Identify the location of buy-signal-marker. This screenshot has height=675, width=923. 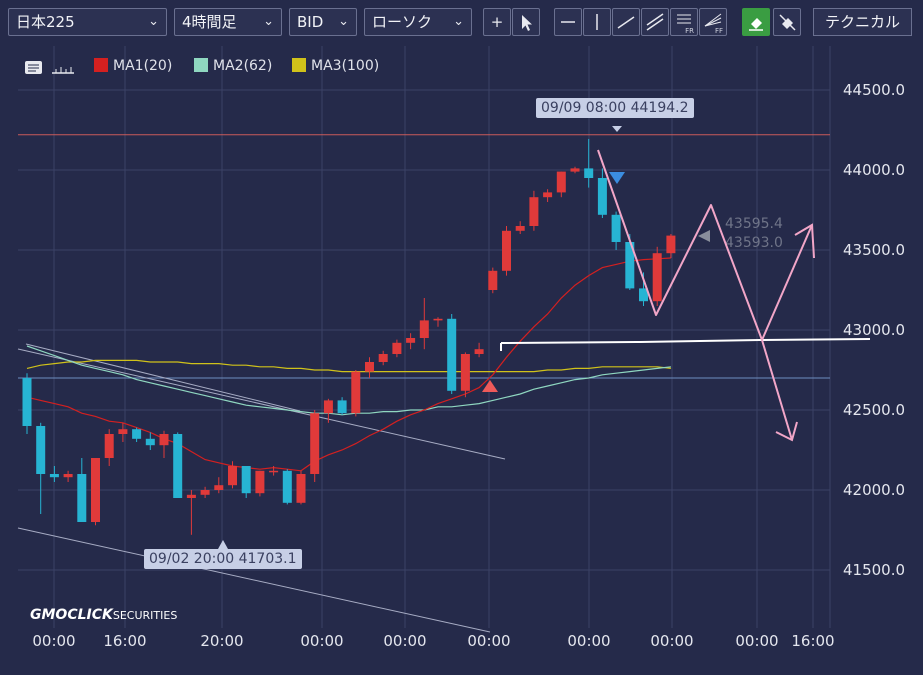
(490, 386).